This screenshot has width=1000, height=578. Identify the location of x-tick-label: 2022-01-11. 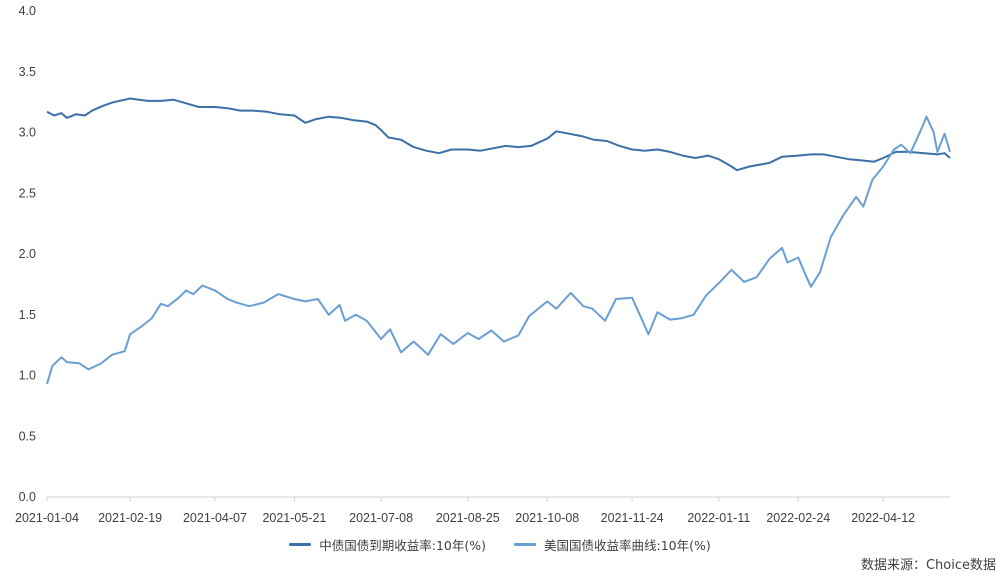
(718, 518).